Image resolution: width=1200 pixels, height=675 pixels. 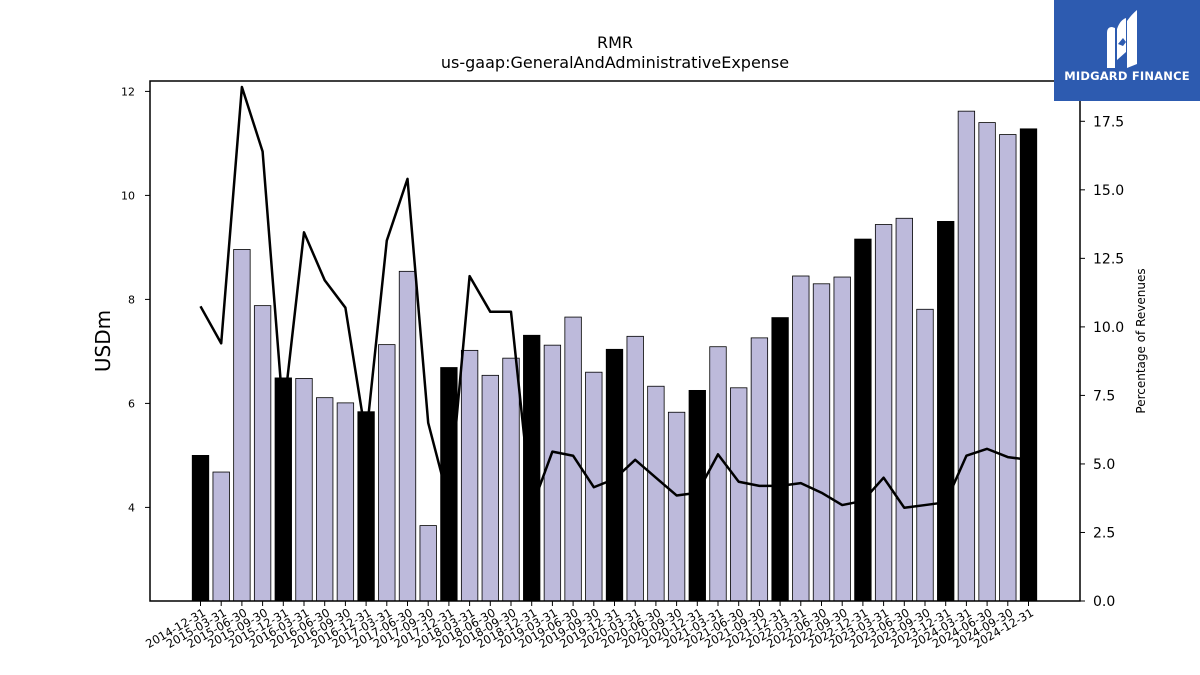 I want to click on y2-tick-label: 5.0, so click(x=1104, y=465).